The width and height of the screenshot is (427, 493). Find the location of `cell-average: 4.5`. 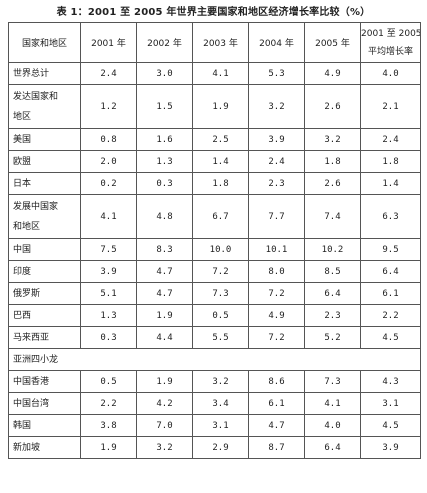

cell-average: 4.5 is located at coordinates (390, 425).